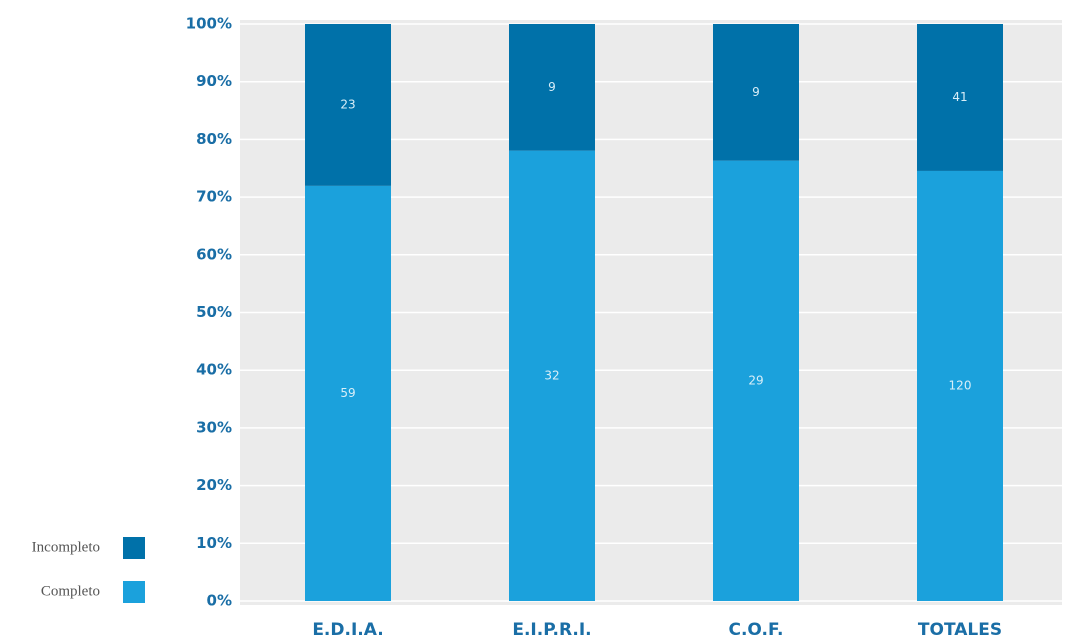  Describe the element at coordinates (960, 630) in the screenshot. I see `x-tick-label: TOTALES` at that location.